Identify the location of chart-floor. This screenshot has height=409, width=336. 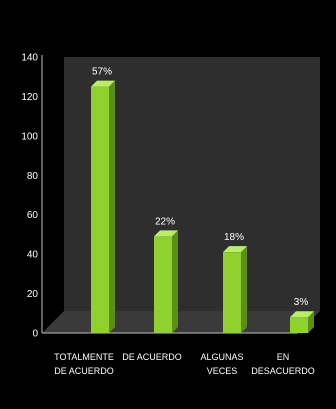
(181, 322).